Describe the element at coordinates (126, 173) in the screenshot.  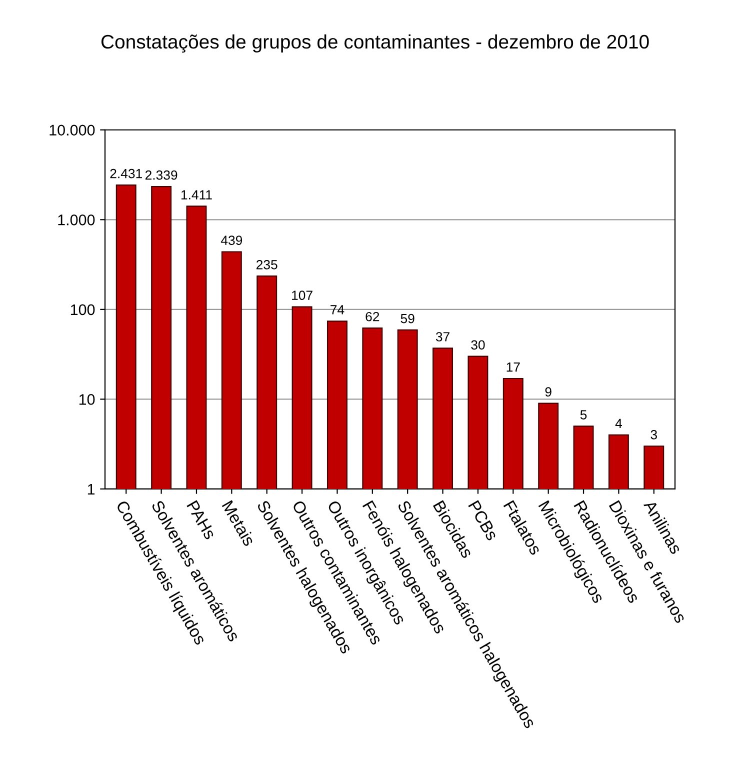
I see `data-label: 2.431` at that location.